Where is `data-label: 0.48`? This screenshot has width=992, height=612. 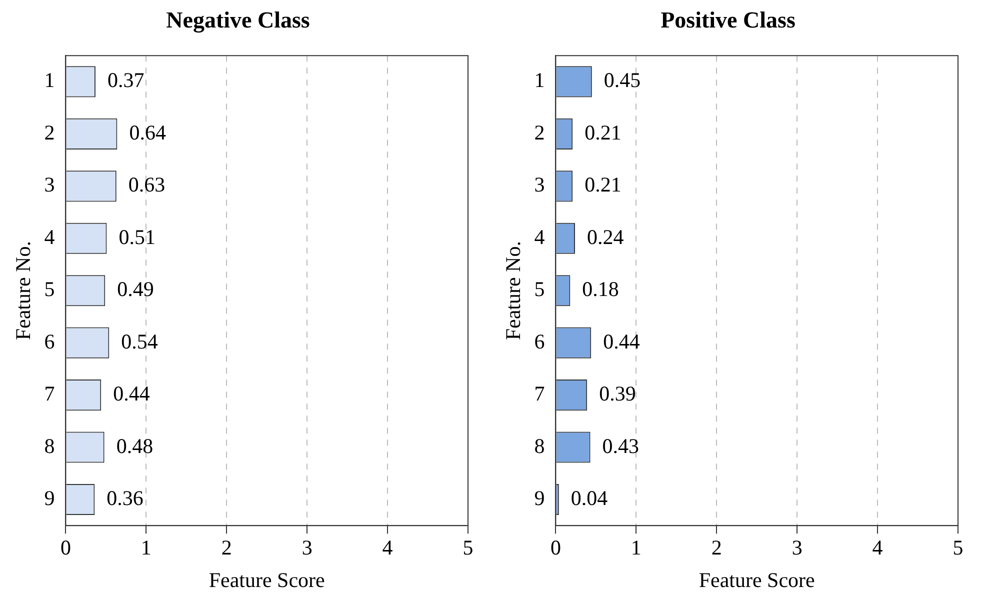 data-label: 0.48 is located at coordinates (135, 446).